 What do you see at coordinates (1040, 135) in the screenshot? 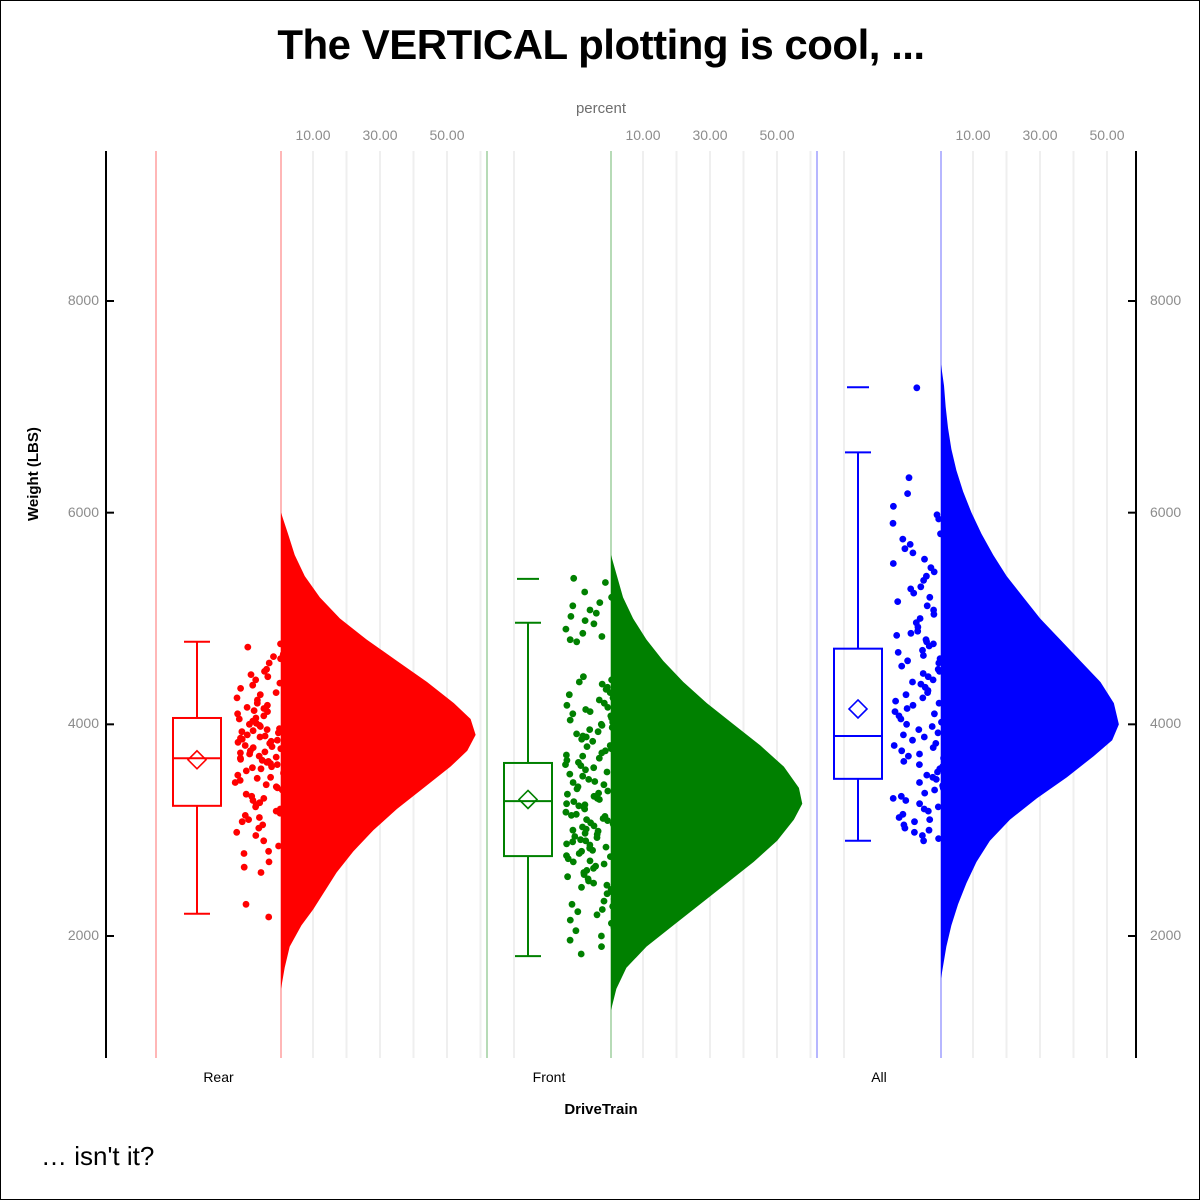
I see `percent-tick-label: 30.00` at bounding box center [1040, 135].